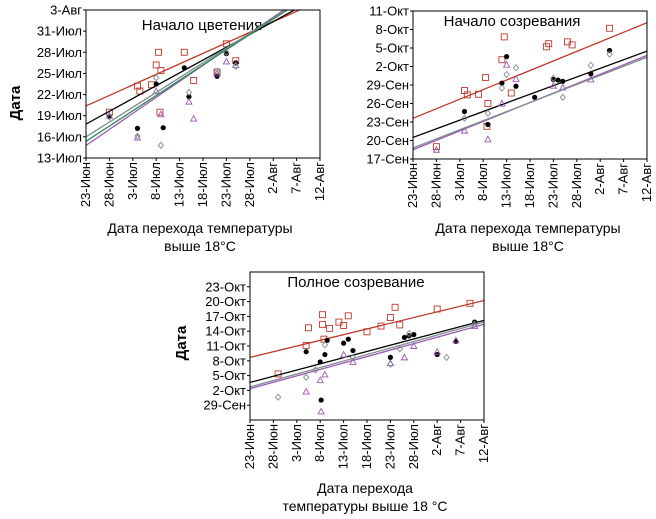  I want to click on series-purple-triangles-trendline, so click(367, 356).